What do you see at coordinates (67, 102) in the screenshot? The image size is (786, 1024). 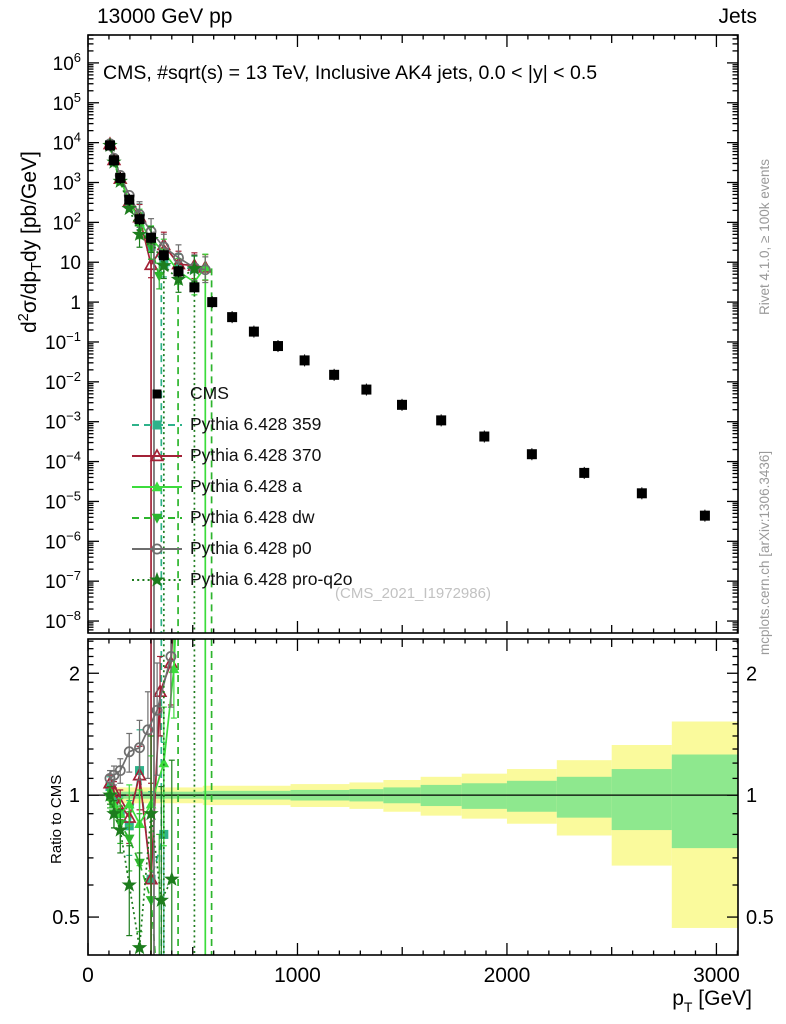 I see `svg-text: 10⁵` at bounding box center [67, 102].